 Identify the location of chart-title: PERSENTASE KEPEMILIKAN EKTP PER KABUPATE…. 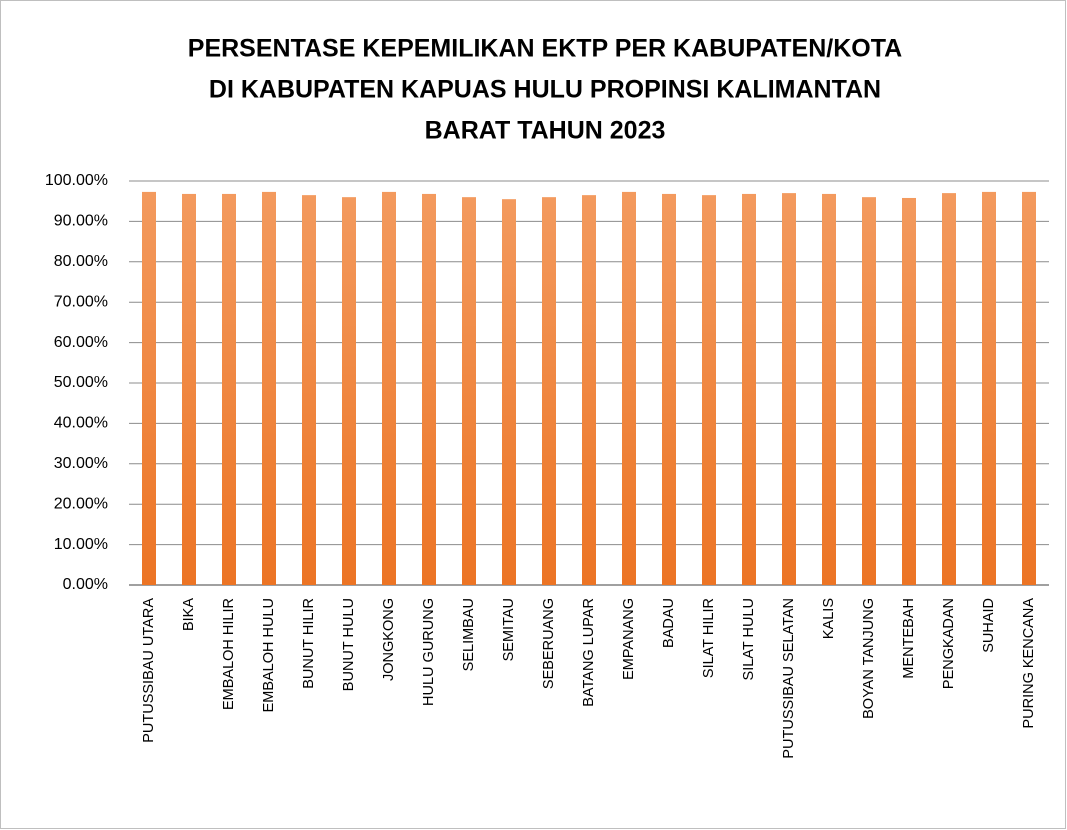
(545, 49).